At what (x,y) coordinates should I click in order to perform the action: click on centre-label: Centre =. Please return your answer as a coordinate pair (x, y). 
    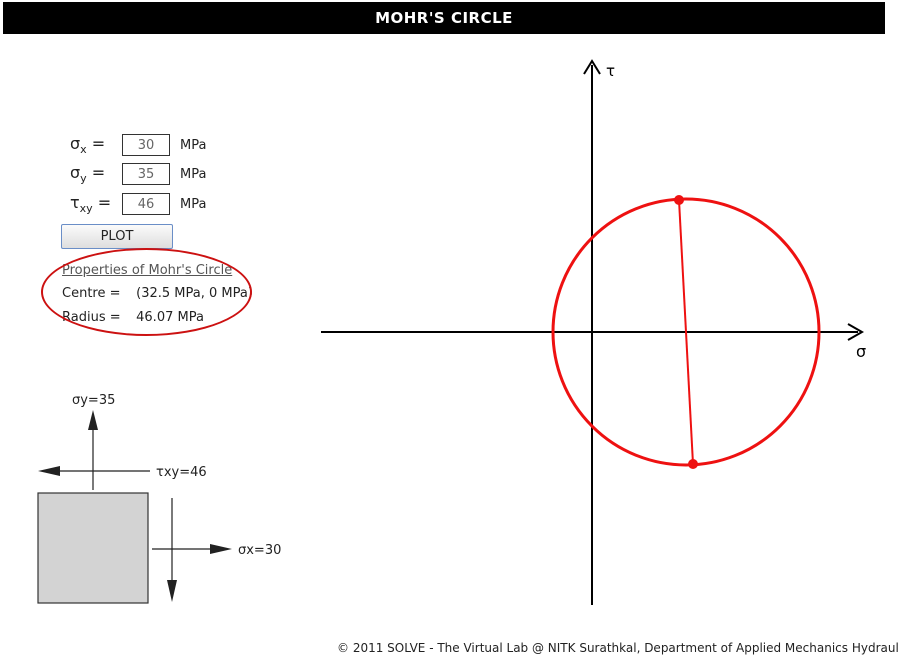
    Looking at the image, I should click on (91, 293).